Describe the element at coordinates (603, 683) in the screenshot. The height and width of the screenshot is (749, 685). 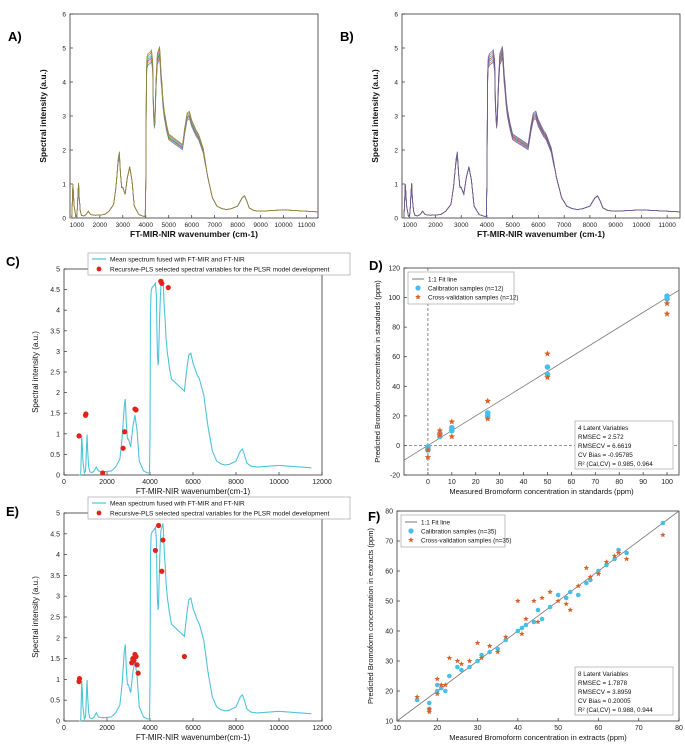
I see `stats-line: RMSEC = 1.7878` at that location.